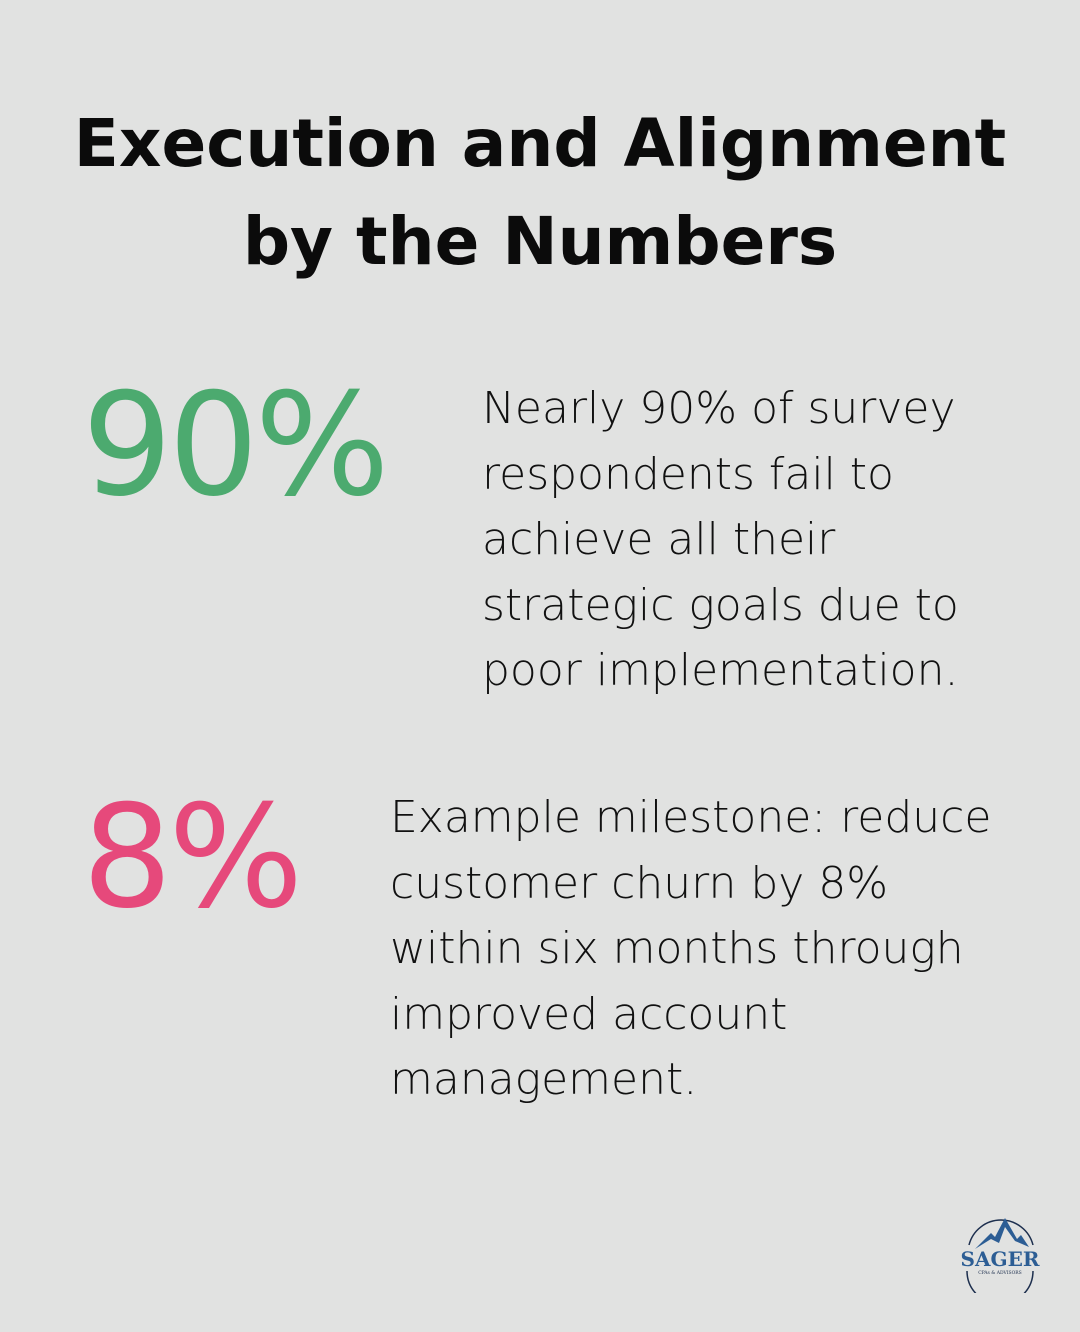  What do you see at coordinates (236, 445) in the screenshot?
I see `stat-value-90: 90%` at bounding box center [236, 445].